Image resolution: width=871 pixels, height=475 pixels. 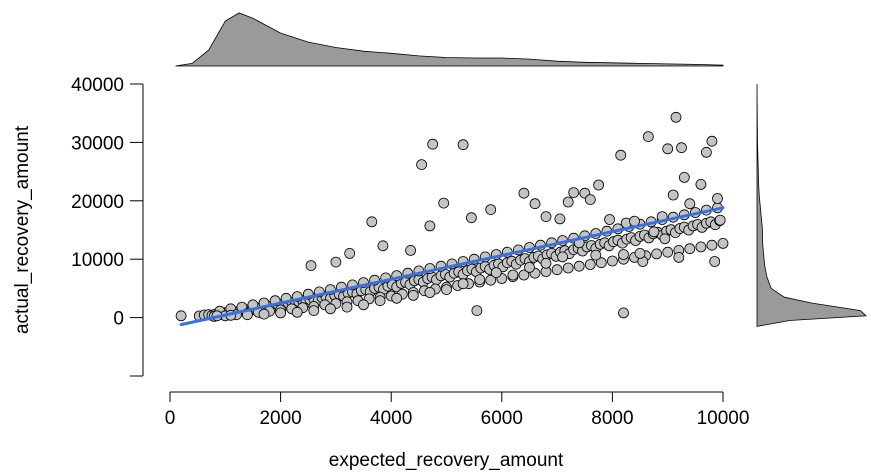 I want to click on x-tick-label: 2000, so click(x=280, y=418).